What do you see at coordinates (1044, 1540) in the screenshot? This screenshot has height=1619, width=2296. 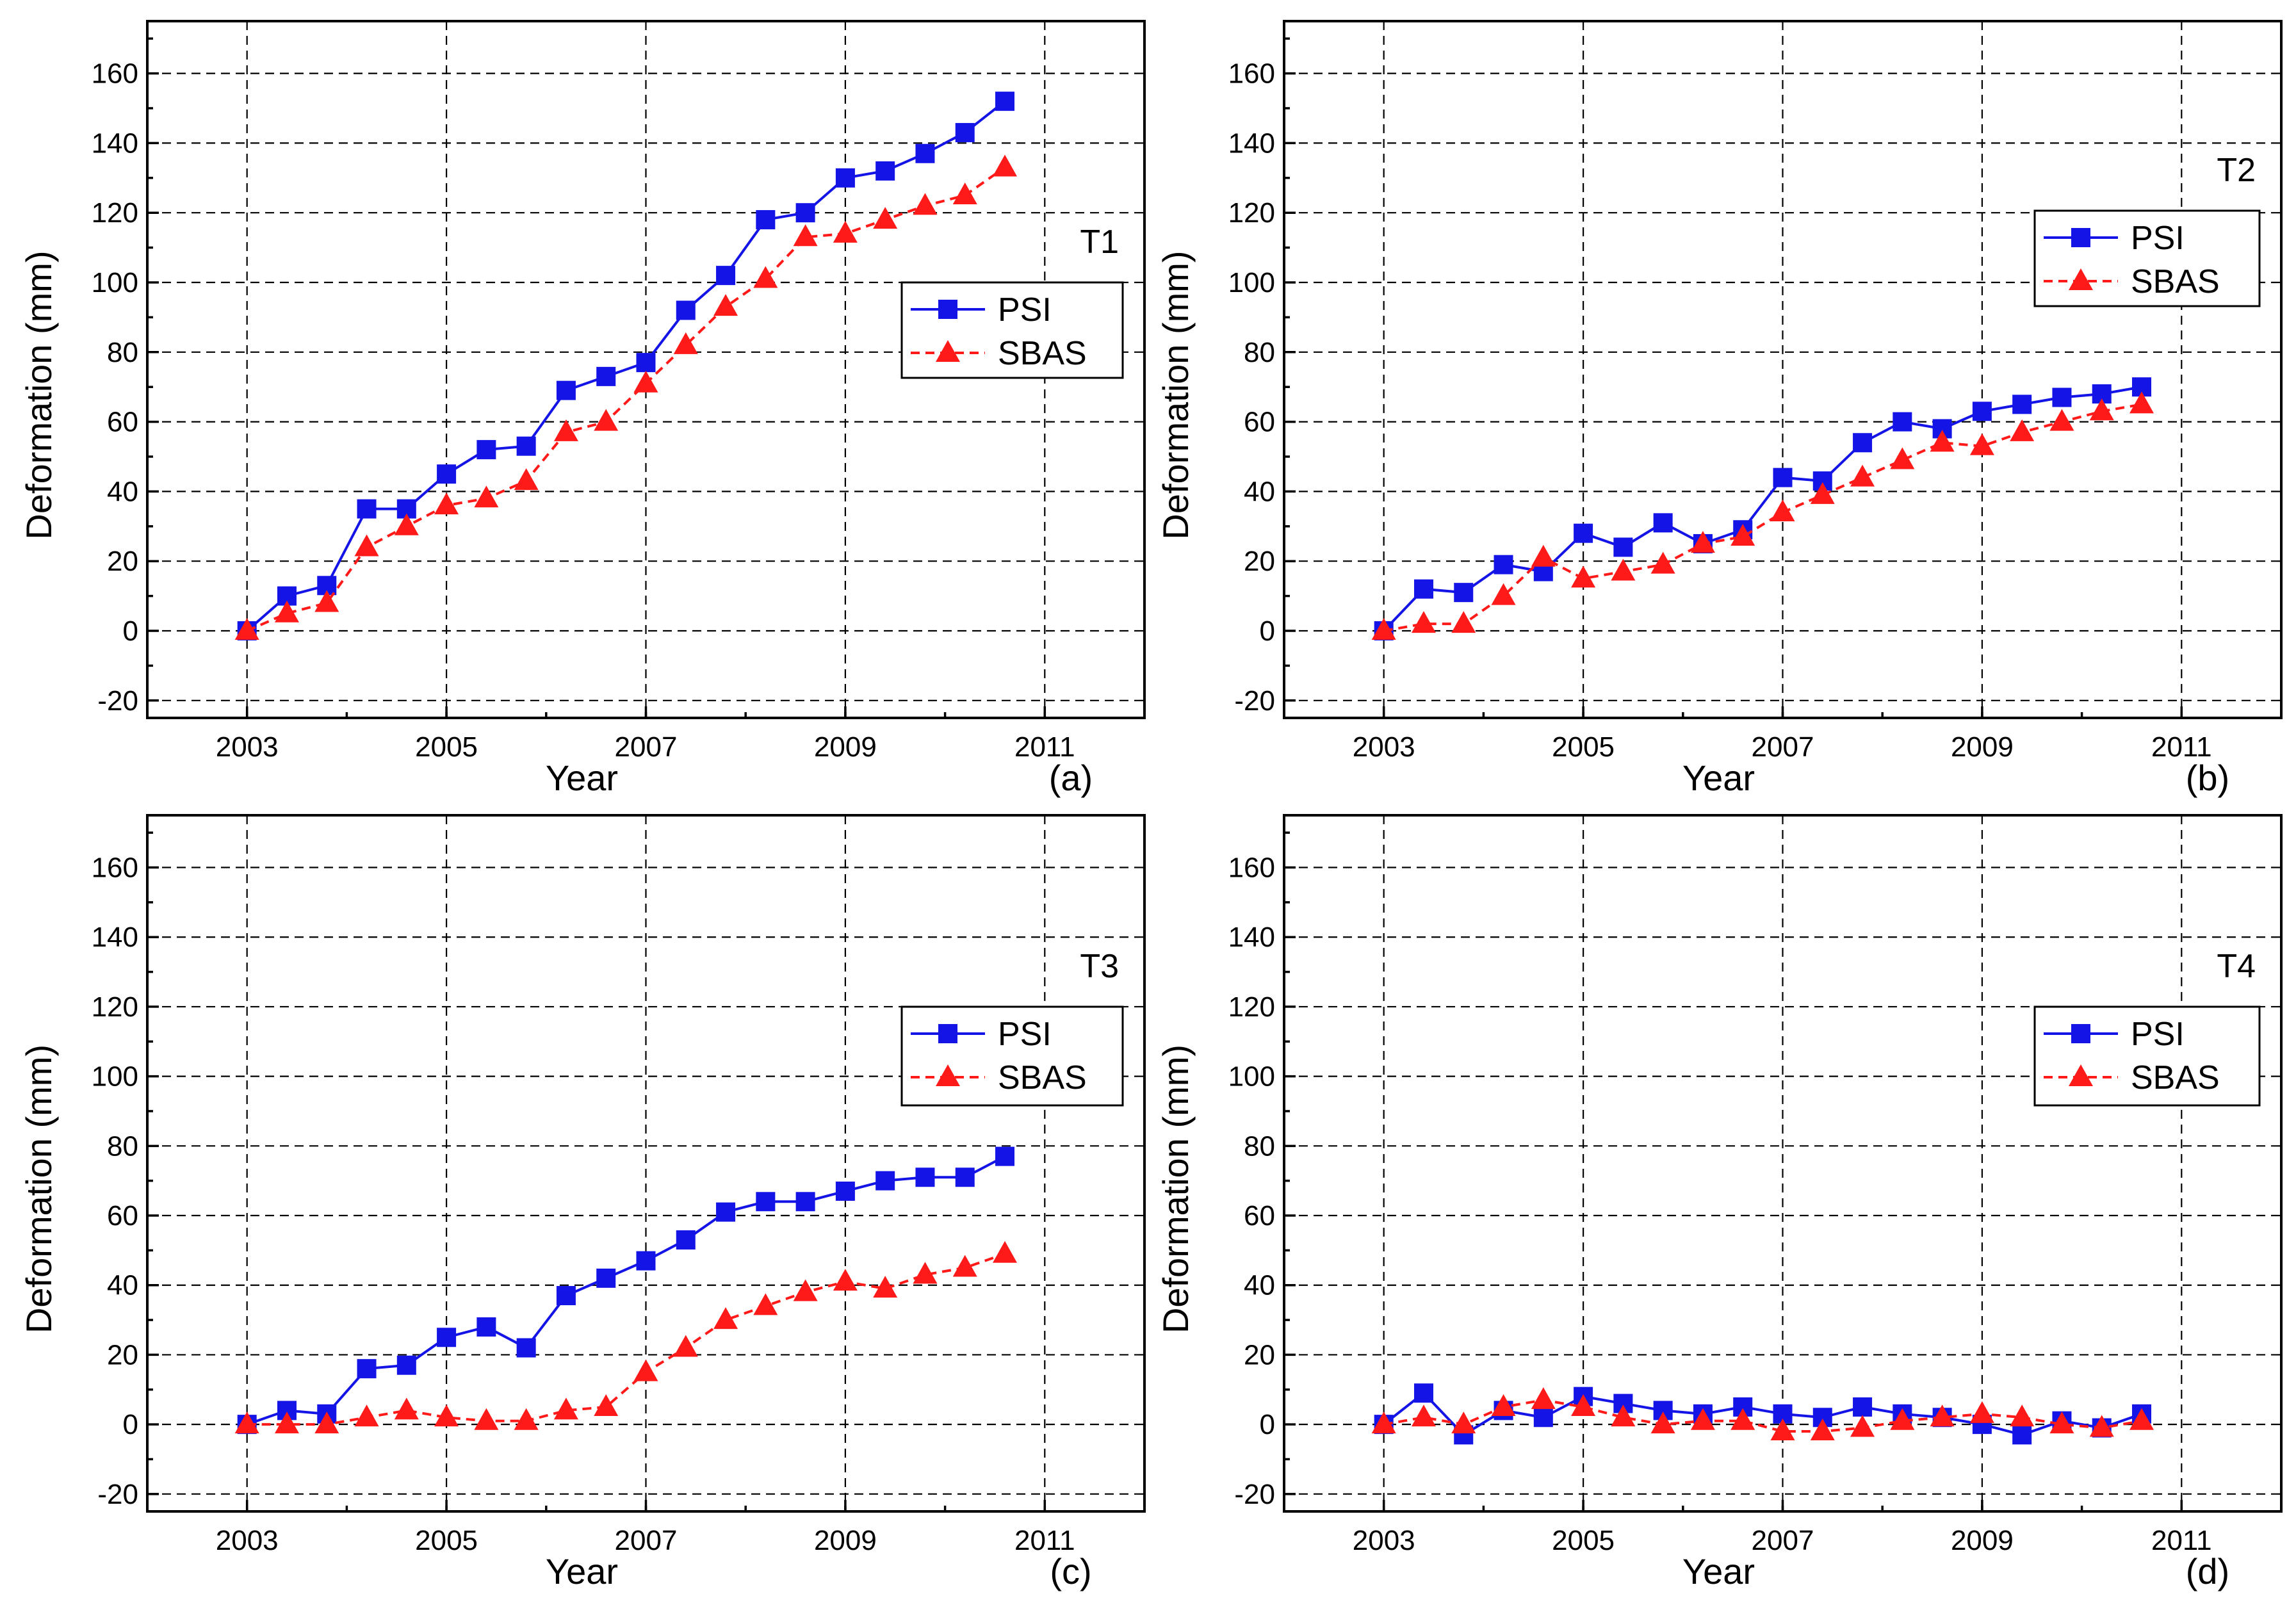 I see `x-tick-label: 2011` at bounding box center [1044, 1540].